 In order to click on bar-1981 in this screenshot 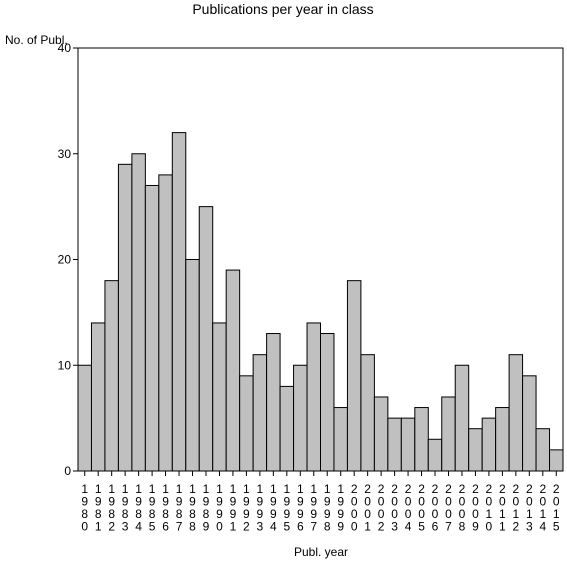, I will do `click(98, 397)`.